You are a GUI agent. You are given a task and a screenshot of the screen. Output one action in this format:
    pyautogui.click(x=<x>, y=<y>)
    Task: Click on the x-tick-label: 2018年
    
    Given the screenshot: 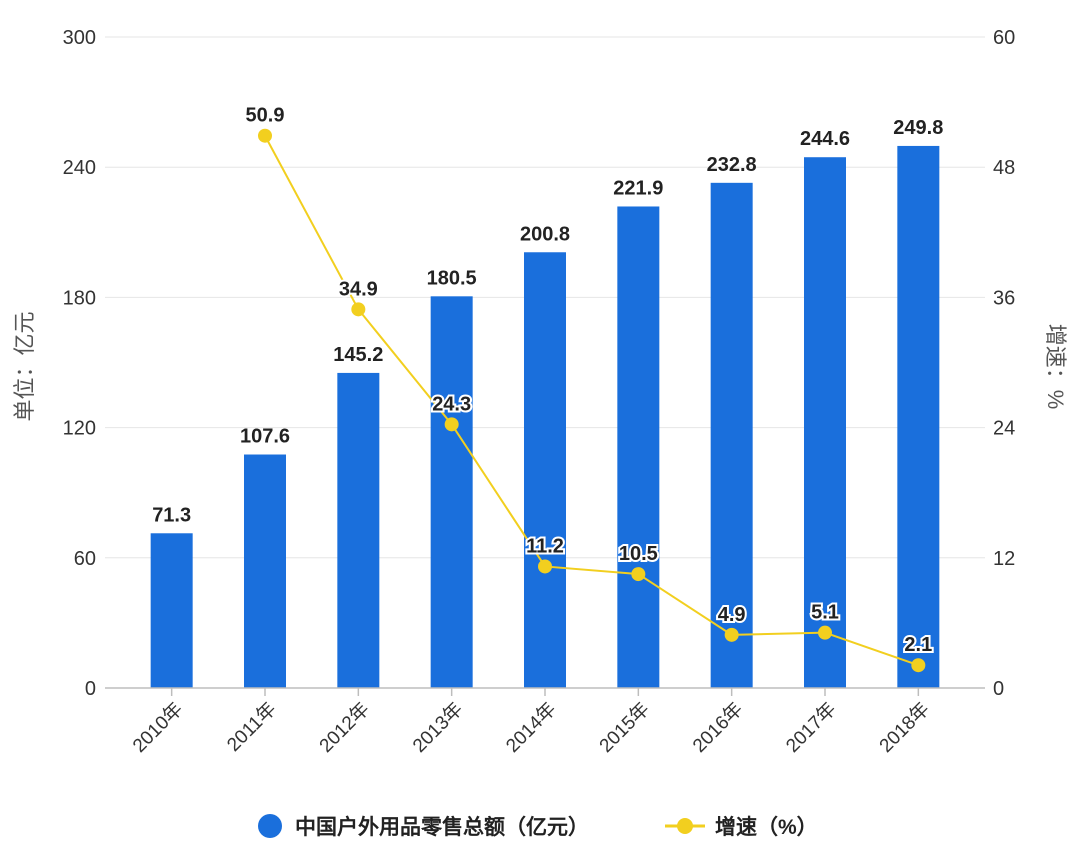 What is the action you would take?
    pyautogui.click(x=904, y=727)
    